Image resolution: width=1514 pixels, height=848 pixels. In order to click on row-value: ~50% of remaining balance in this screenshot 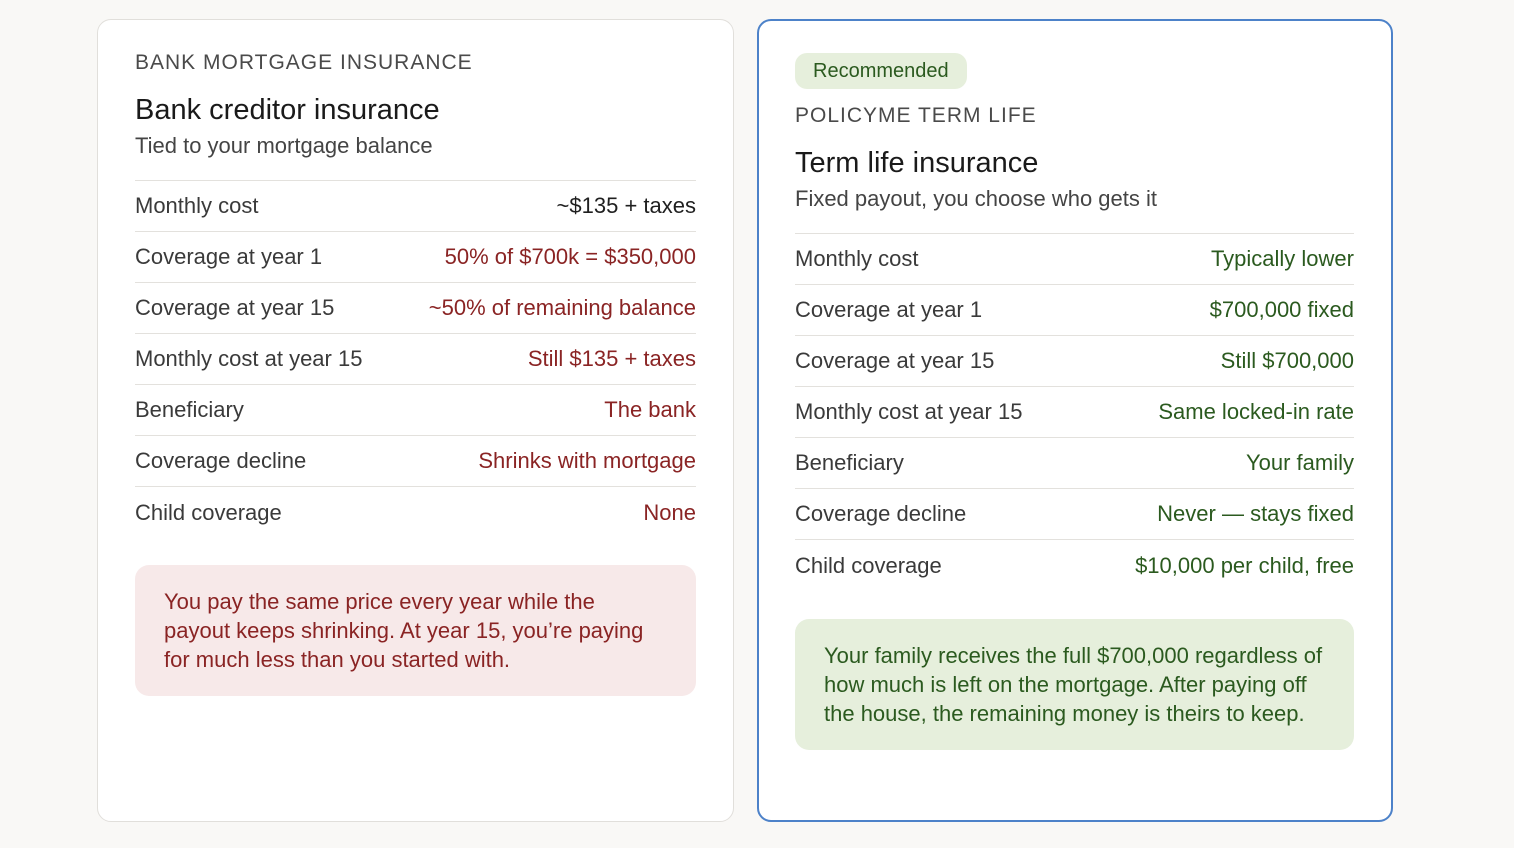, I will do `click(562, 307)`.